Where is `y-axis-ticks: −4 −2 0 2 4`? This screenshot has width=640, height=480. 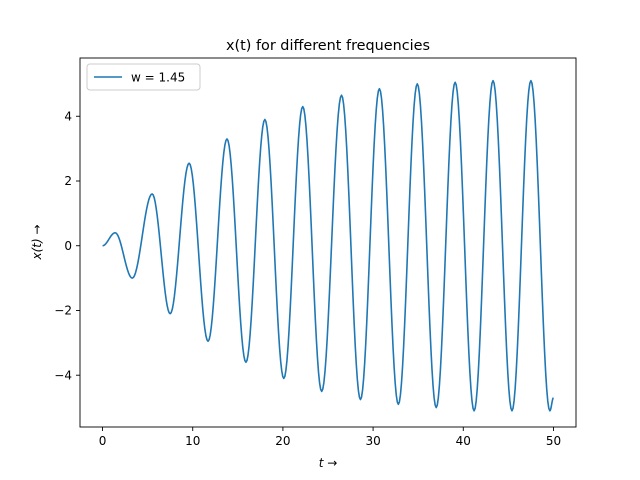 y-axis-ticks: −4 −2 0 2 4 is located at coordinates (67, 245).